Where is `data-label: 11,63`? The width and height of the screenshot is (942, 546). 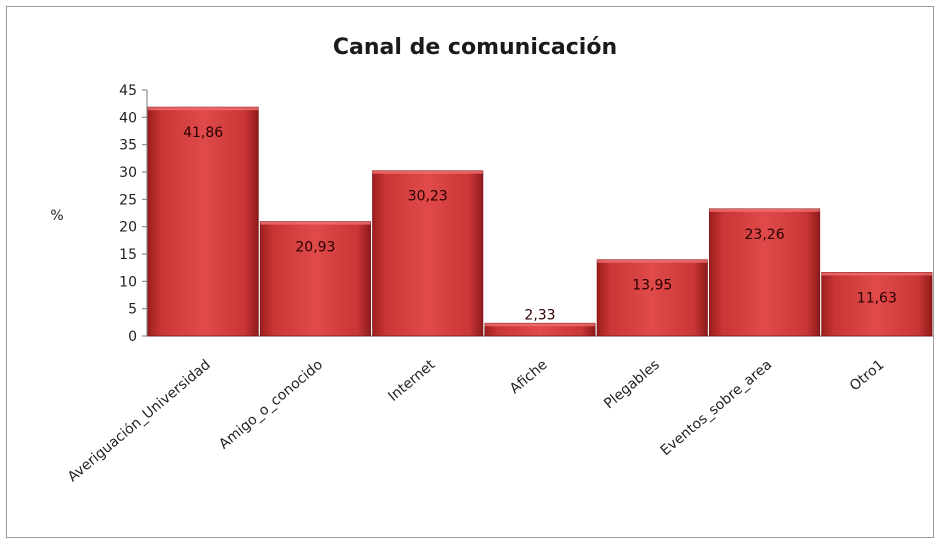 data-label: 11,63 is located at coordinates (877, 298).